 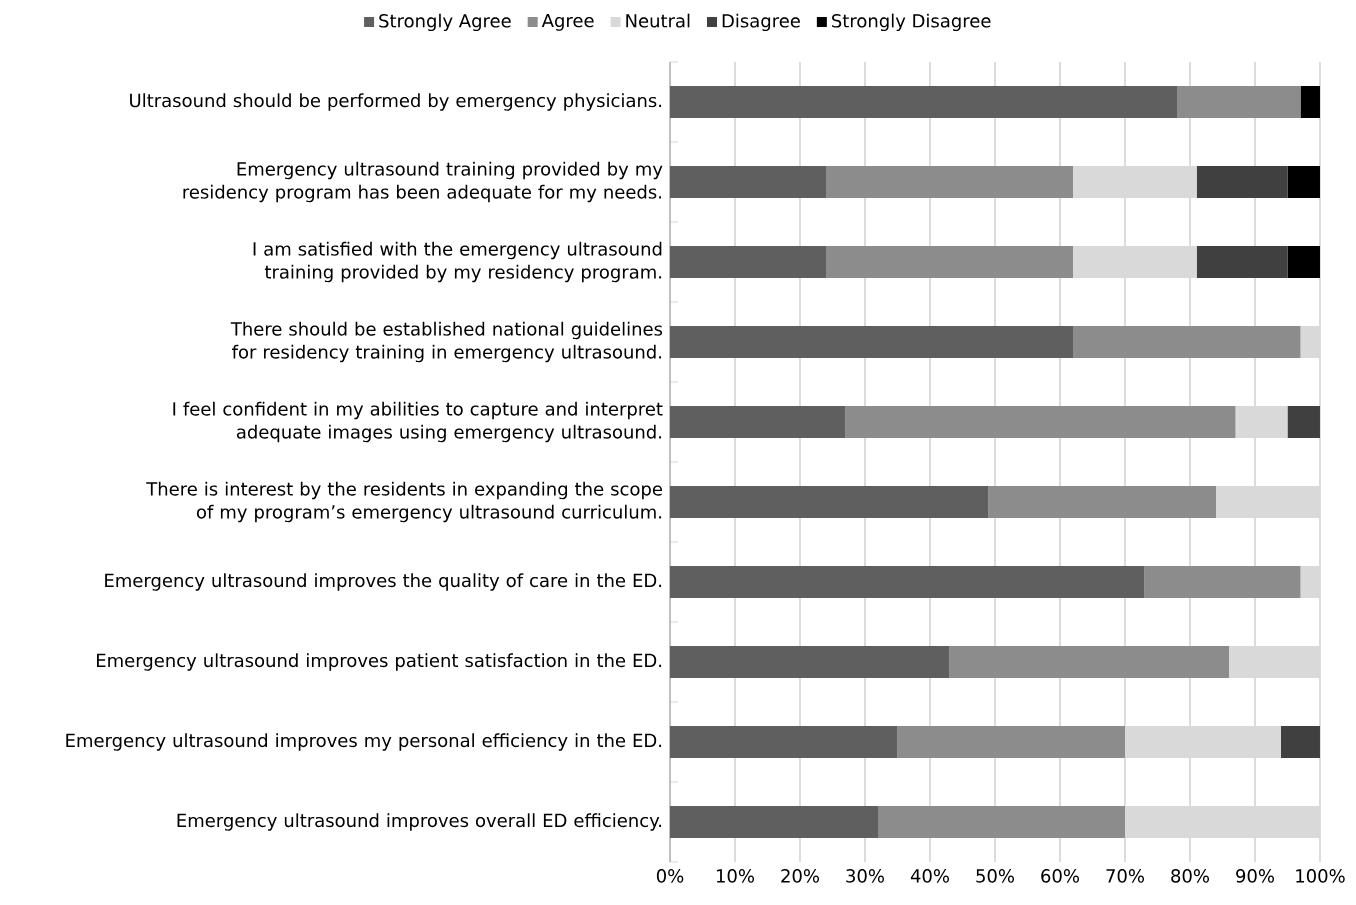 I want to click on y-tick-label: I am satisfied with the emergency ultrasound training provided by my residency program., so click(x=457, y=262).